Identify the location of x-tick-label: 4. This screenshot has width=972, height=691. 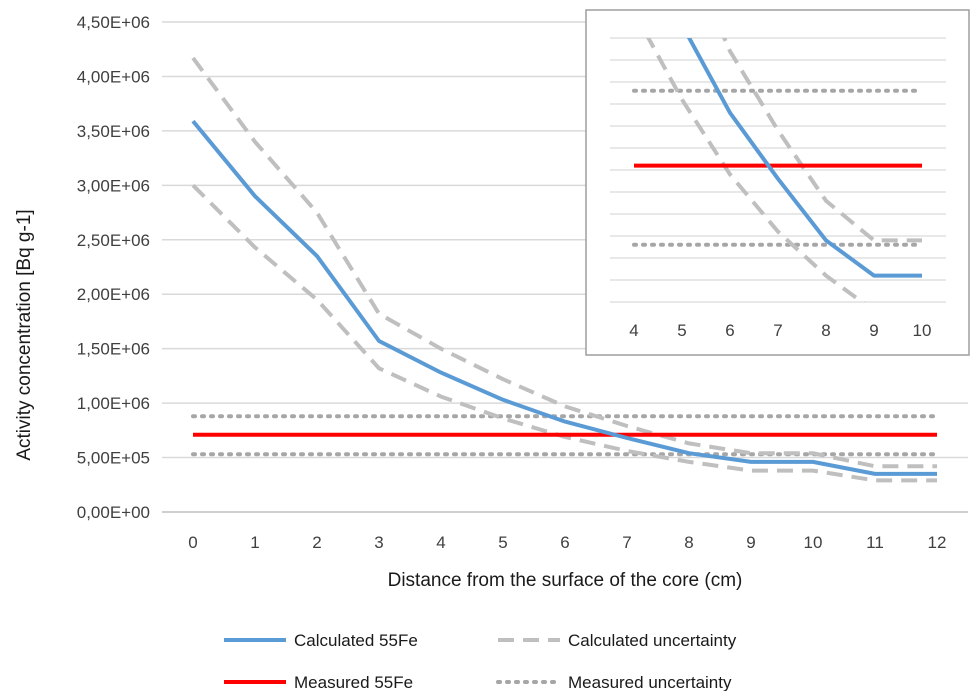
(440, 542).